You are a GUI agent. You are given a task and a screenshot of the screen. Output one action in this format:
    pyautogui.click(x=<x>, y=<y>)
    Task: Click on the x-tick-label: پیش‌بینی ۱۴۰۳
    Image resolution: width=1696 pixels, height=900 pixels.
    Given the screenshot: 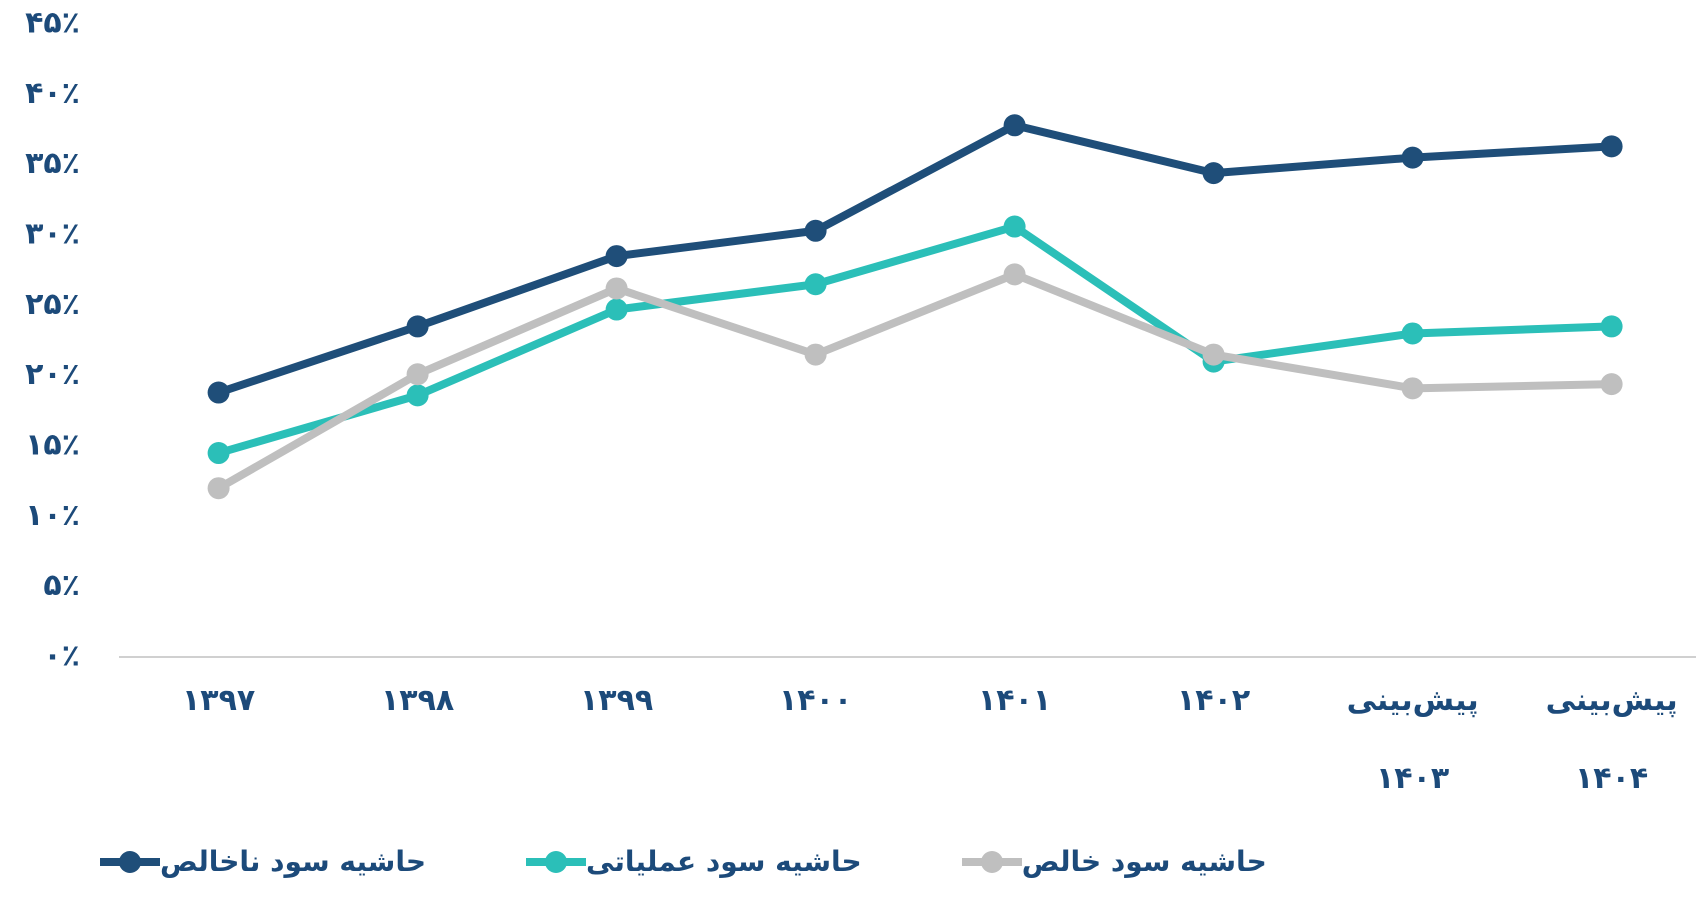 What is the action you would take?
    pyautogui.click(x=1412, y=739)
    